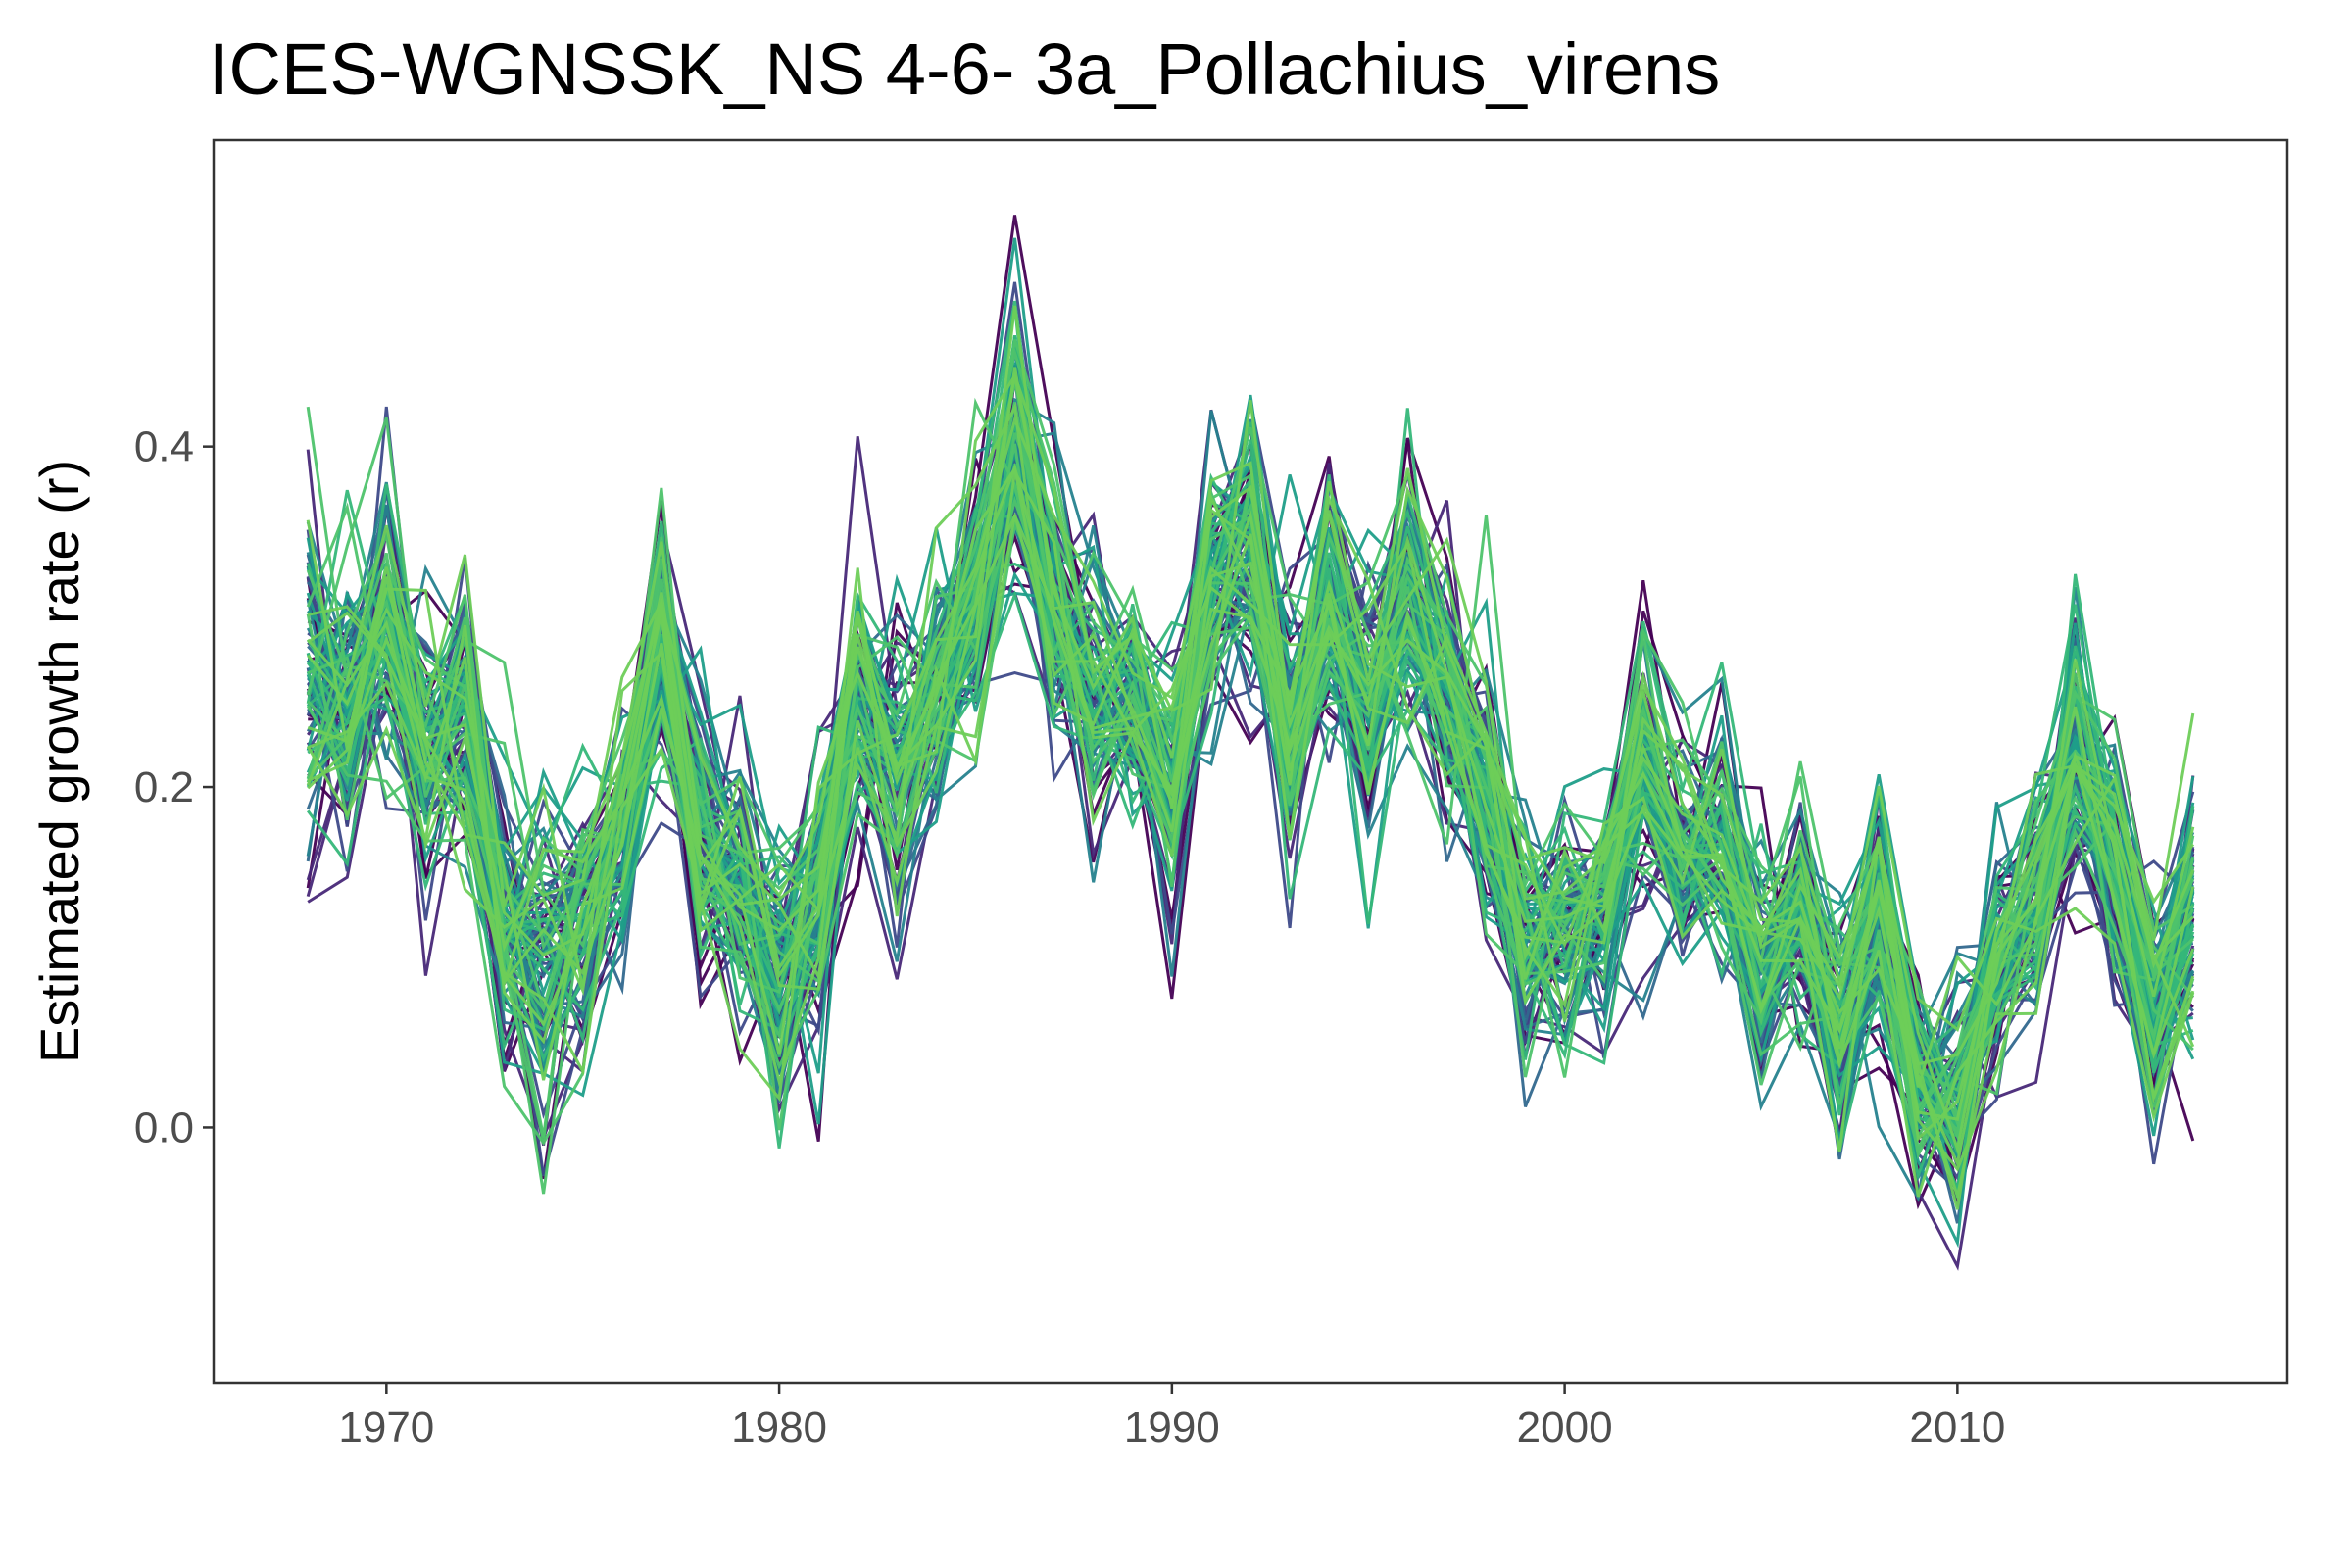 The width and height of the screenshot is (2352, 1568). What do you see at coordinates (164, 787) in the screenshot?
I see `y-tick-label: 0.2` at bounding box center [164, 787].